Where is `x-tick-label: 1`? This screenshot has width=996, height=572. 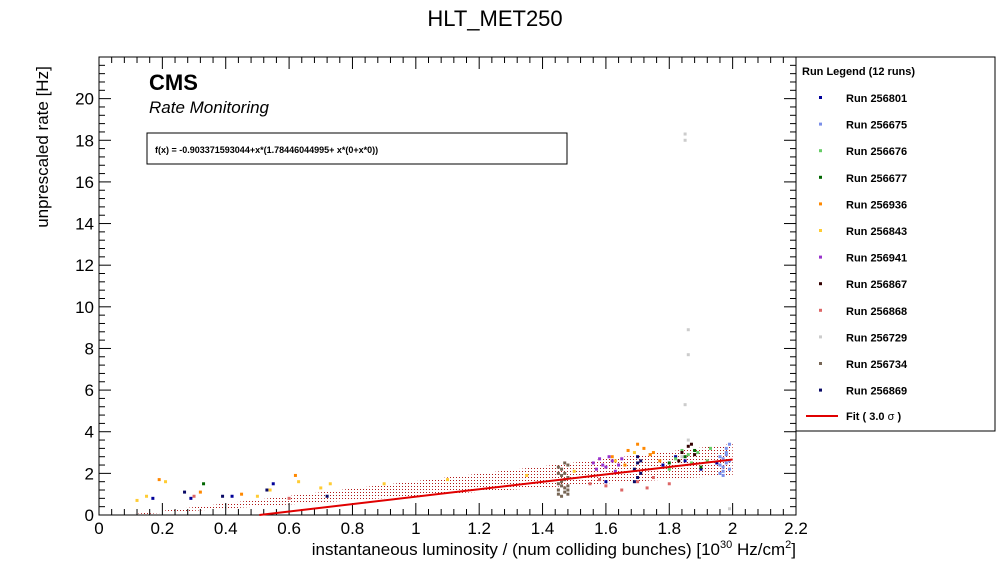 x-tick-label: 1 is located at coordinates (415, 528).